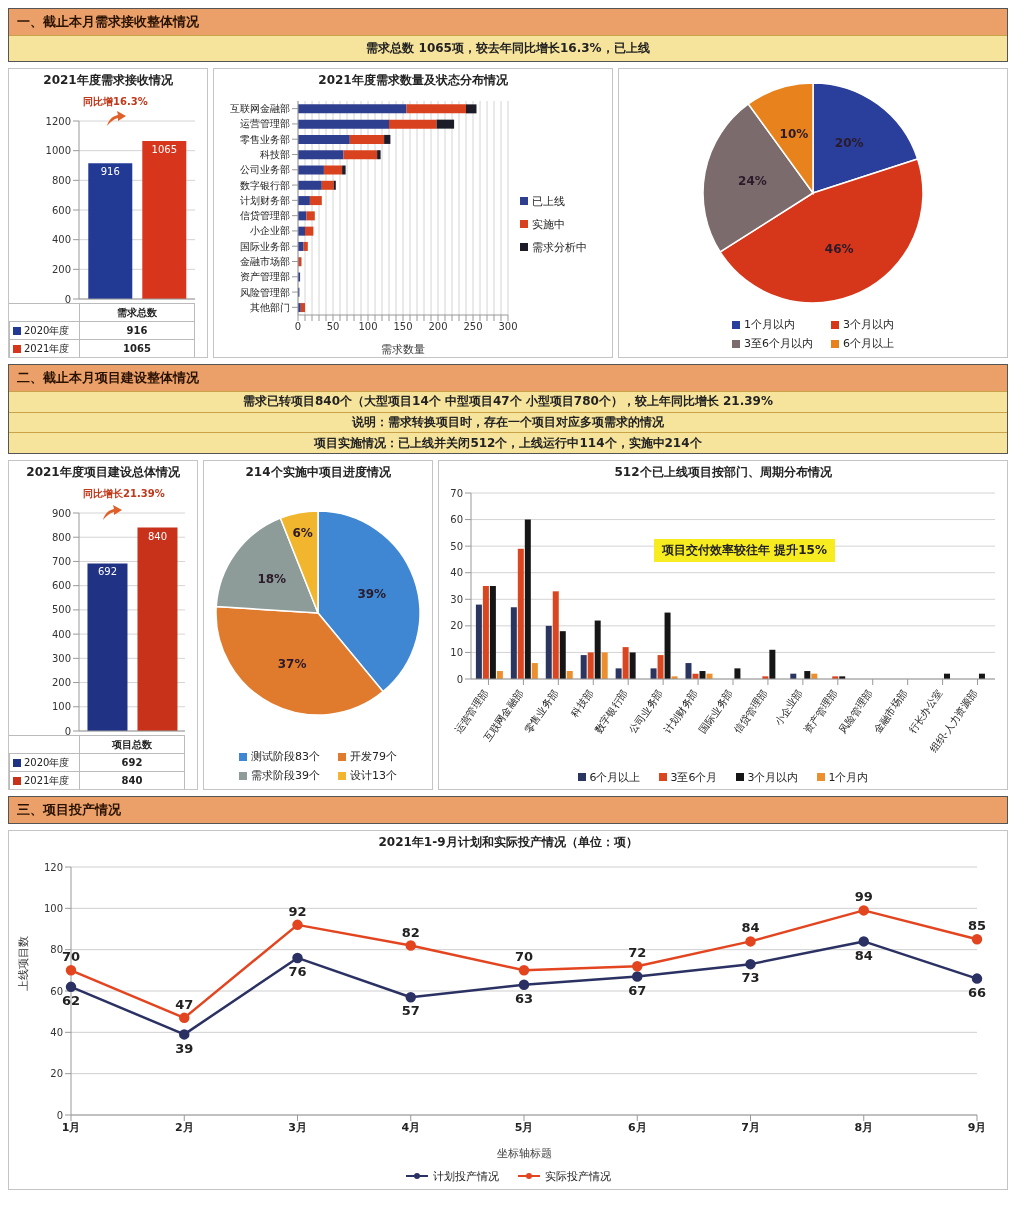  I want to click on y-tick-label: 计划财务部, so click(265, 200).